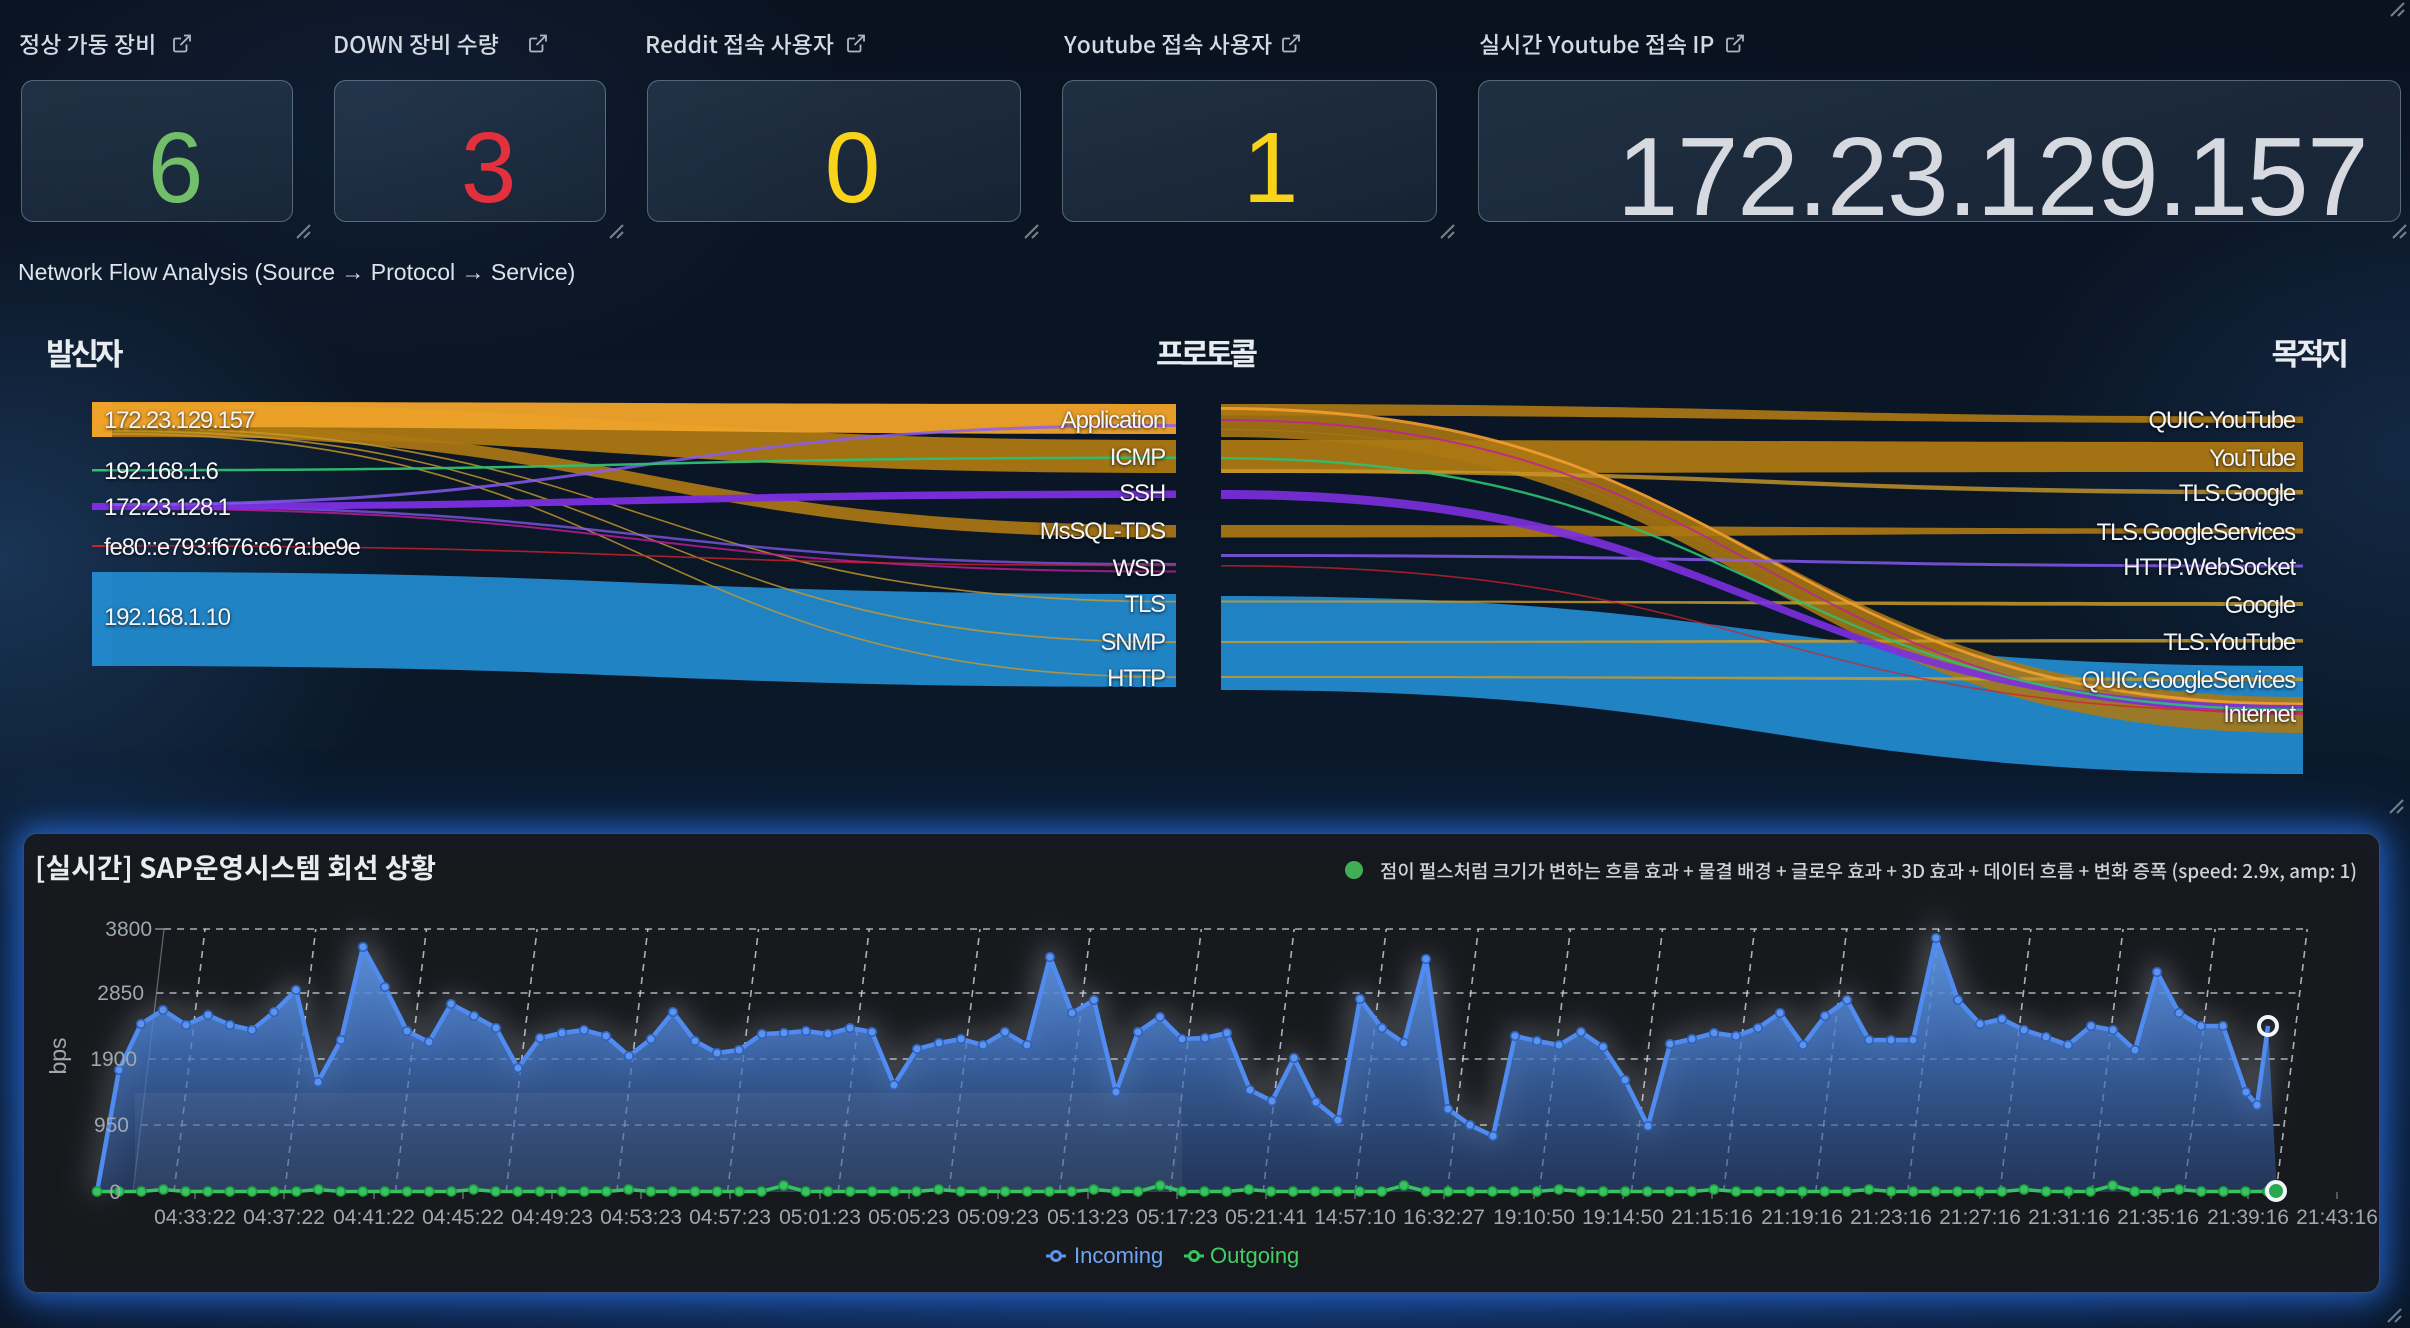 This screenshot has height=1328, width=2410. Describe the element at coordinates (2189, 680) in the screenshot. I see `svg-text: QUIC.GoogleServices` at that location.